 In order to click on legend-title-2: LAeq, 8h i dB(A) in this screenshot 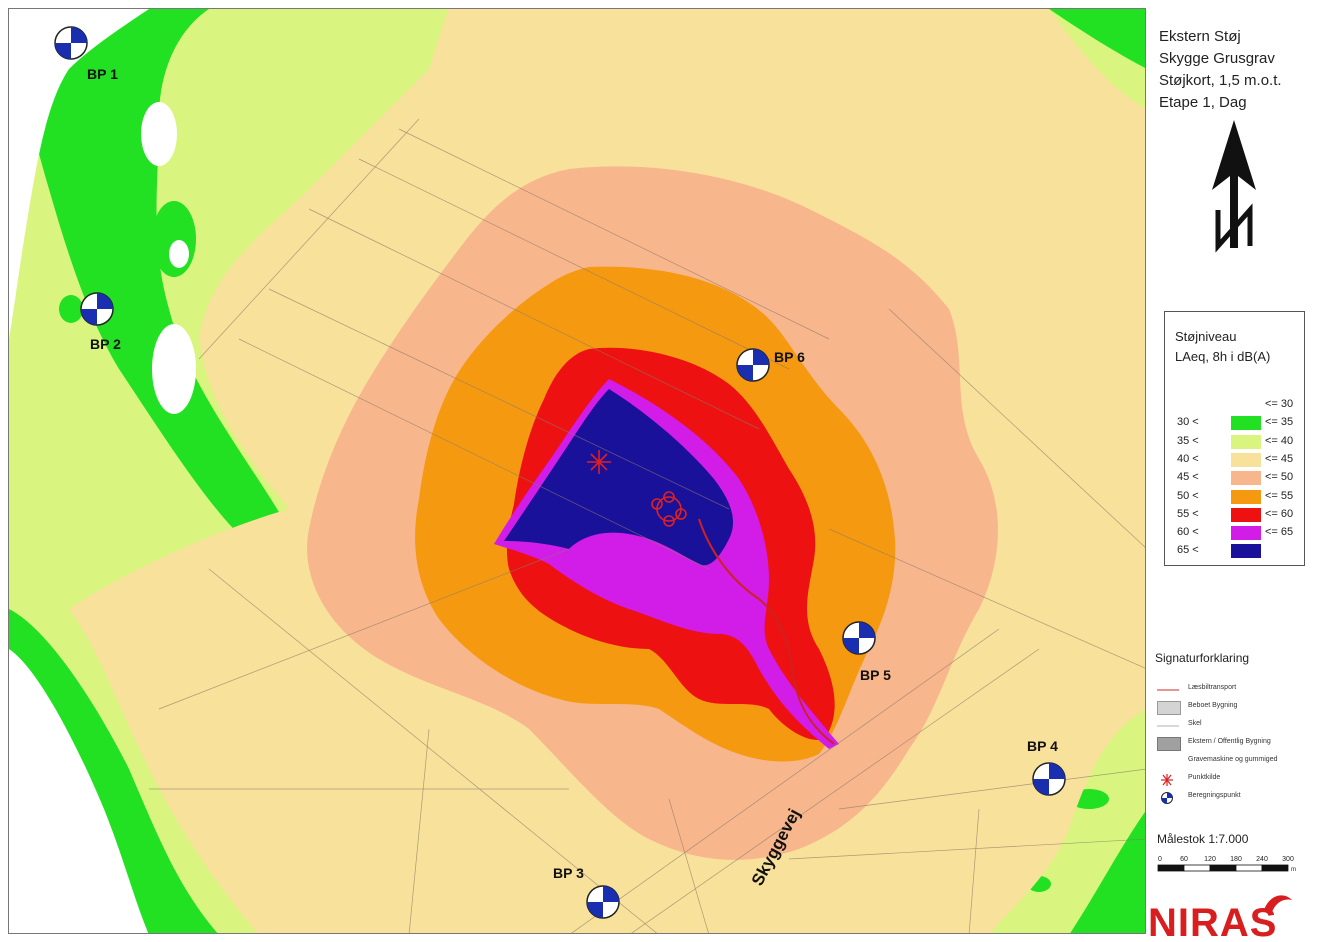, I will do `click(1223, 356)`.